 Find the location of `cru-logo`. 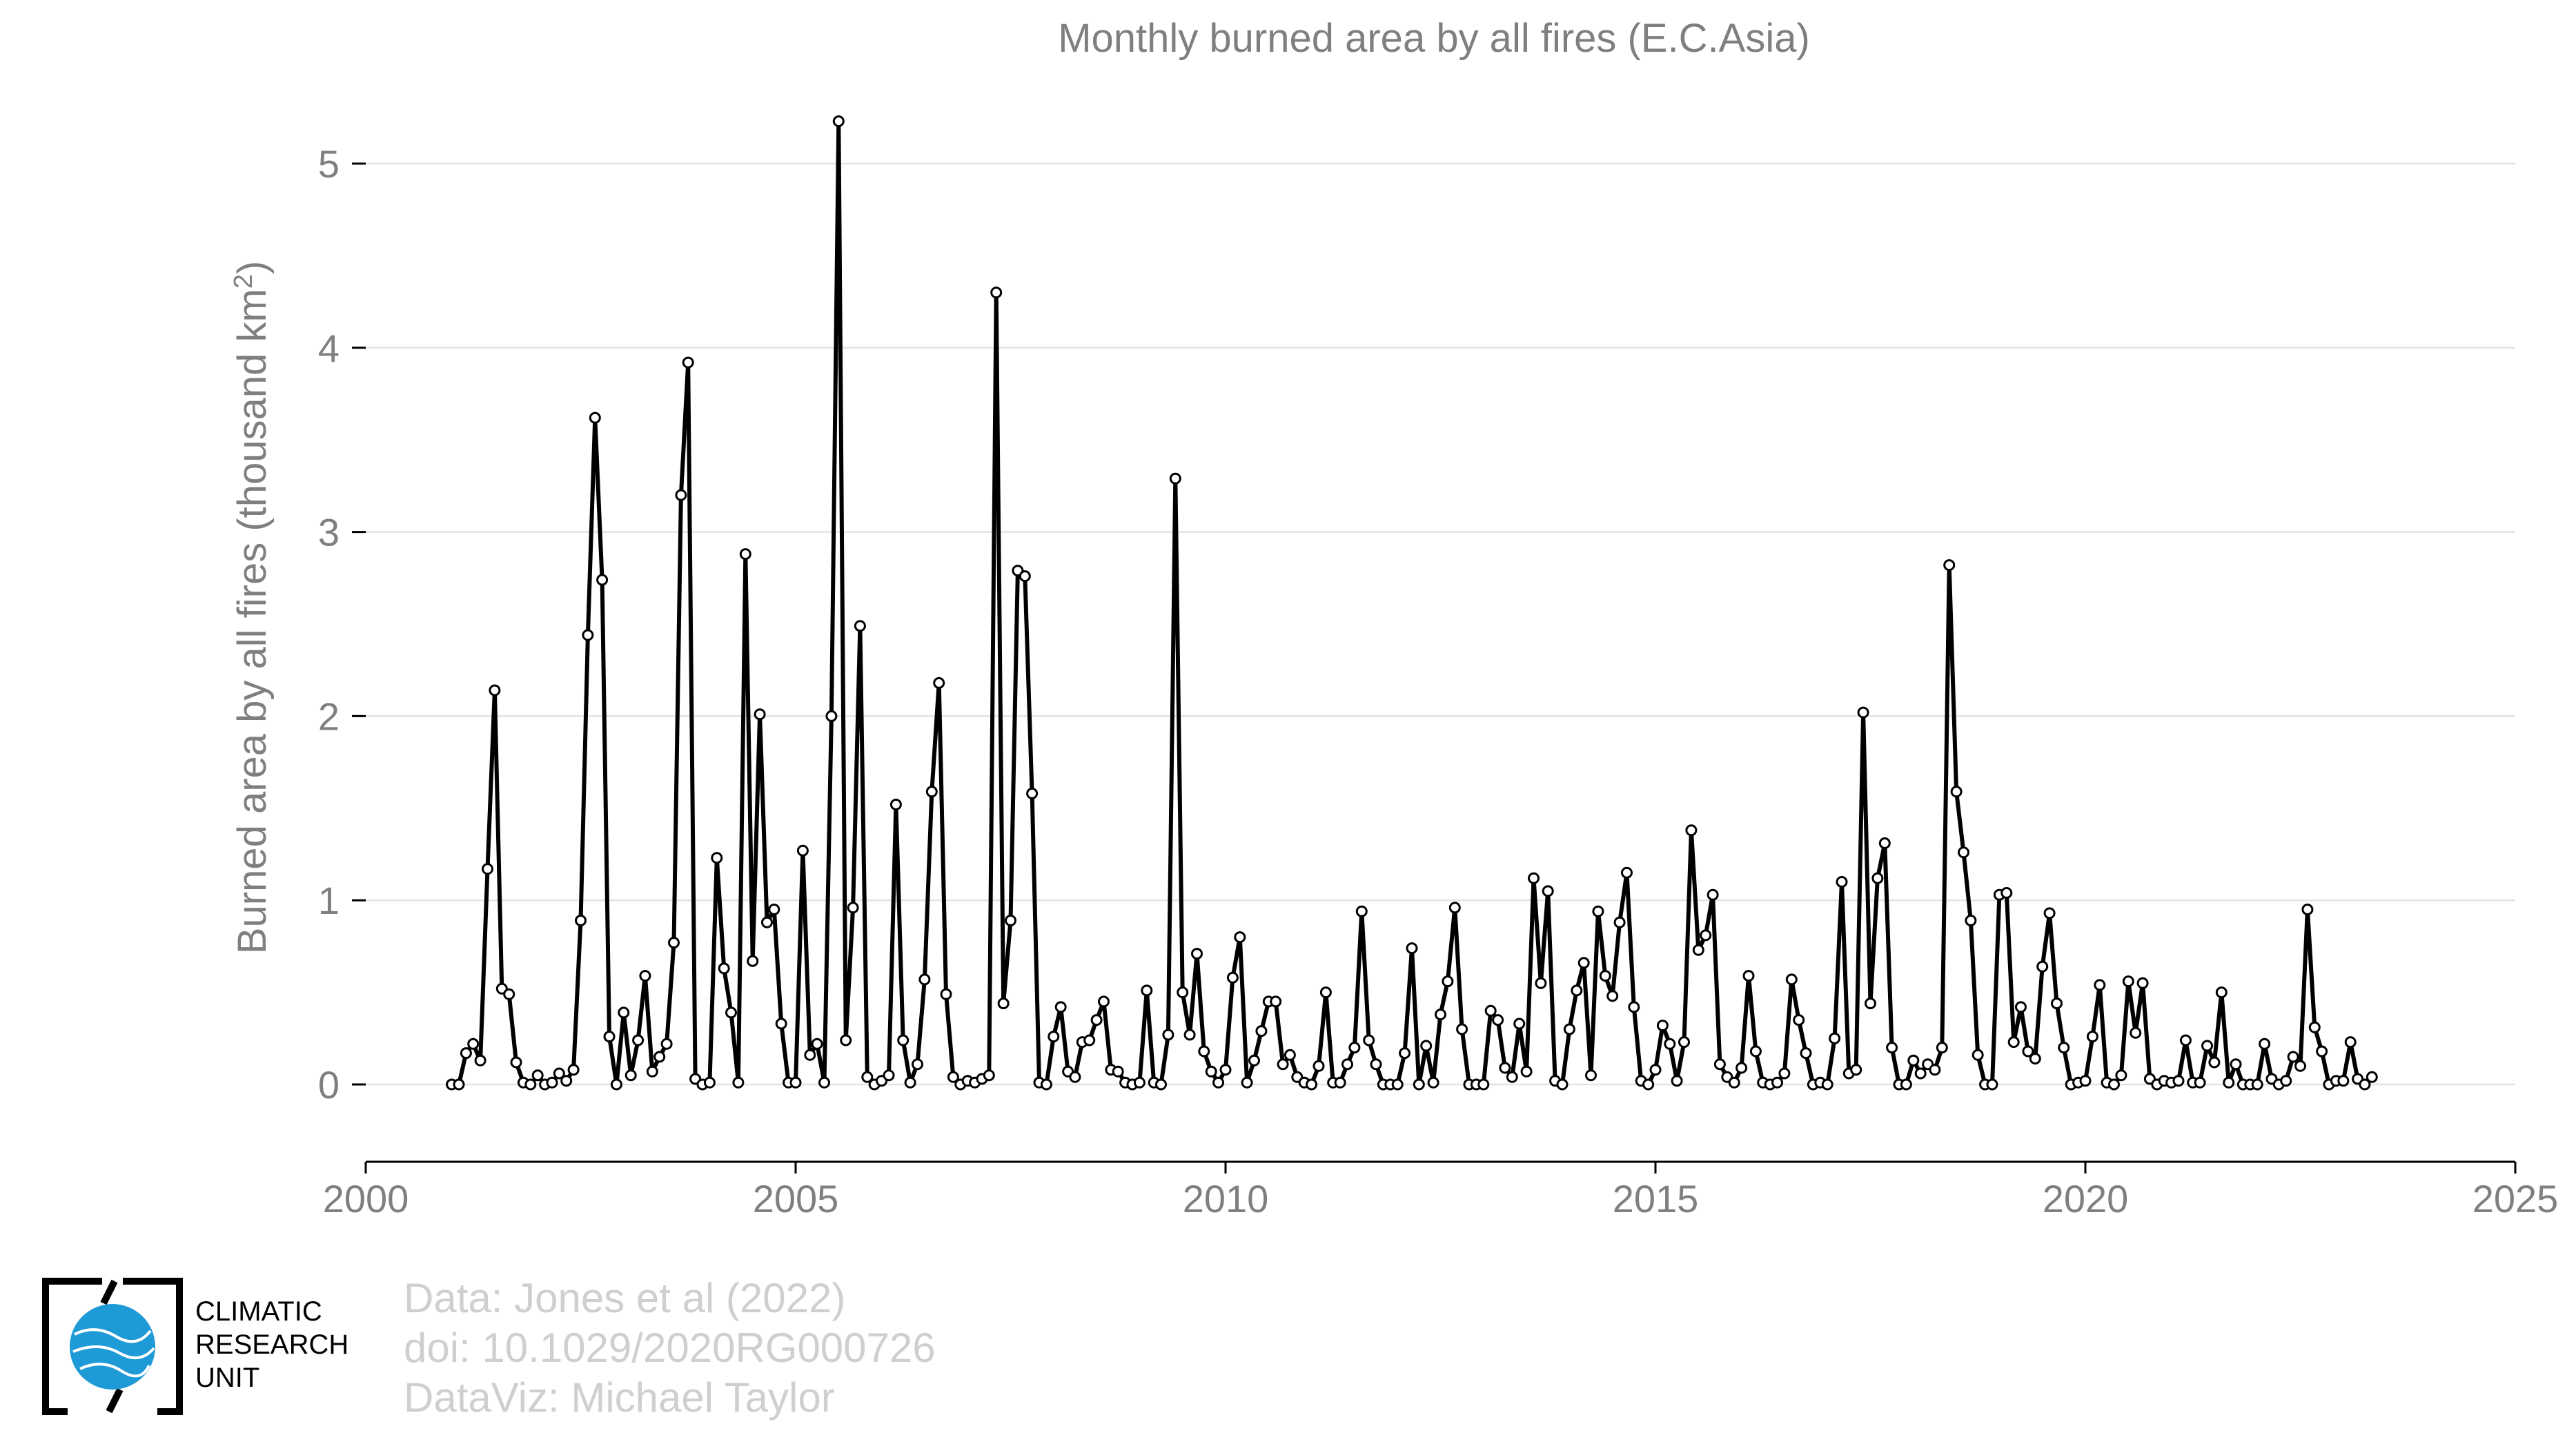

cru-logo is located at coordinates (112, 1346).